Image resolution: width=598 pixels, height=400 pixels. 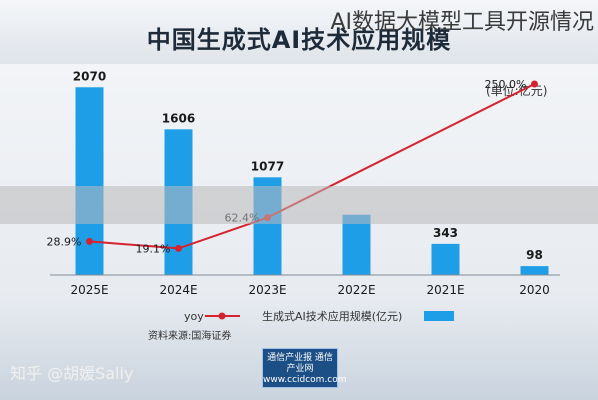 I want to click on x-tick-label-2021E: 2021E, so click(x=445, y=290).